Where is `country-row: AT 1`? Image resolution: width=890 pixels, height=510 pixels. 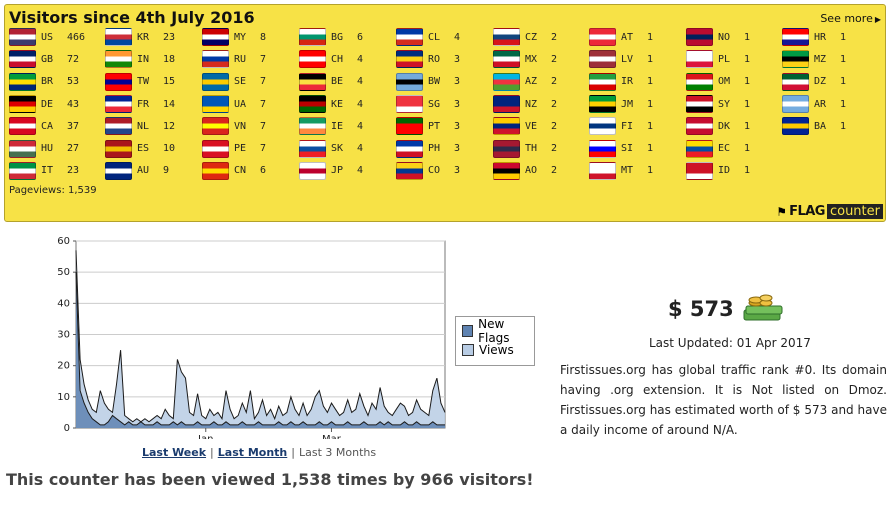
country-row: AT 1 is located at coordinates (621, 37).